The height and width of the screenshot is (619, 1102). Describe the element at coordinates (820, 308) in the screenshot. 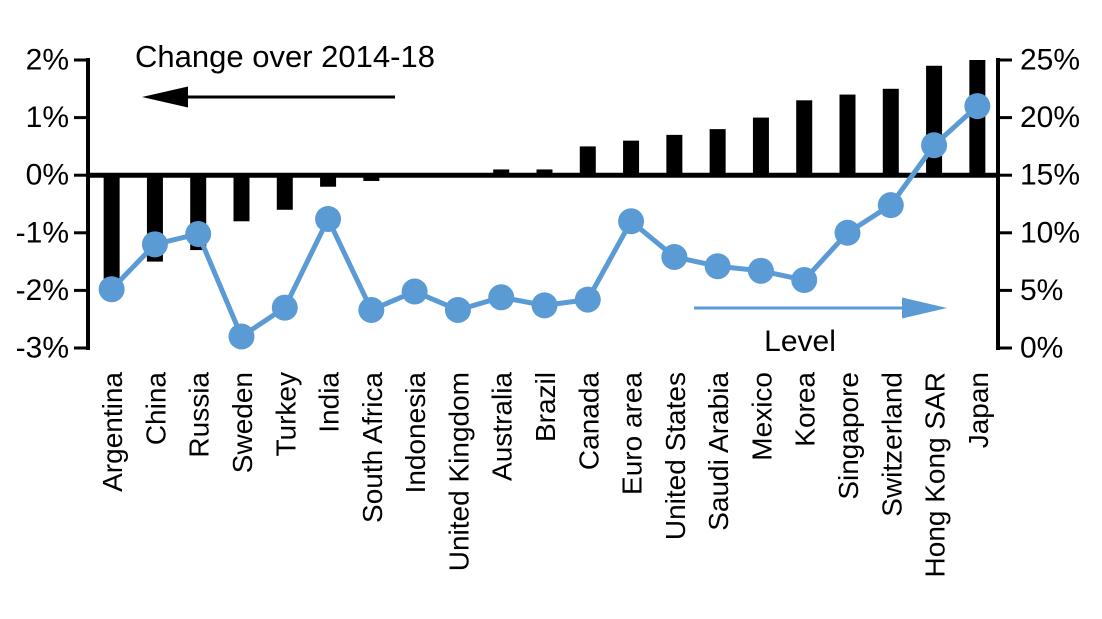

I see `right-arrow-icon` at that location.